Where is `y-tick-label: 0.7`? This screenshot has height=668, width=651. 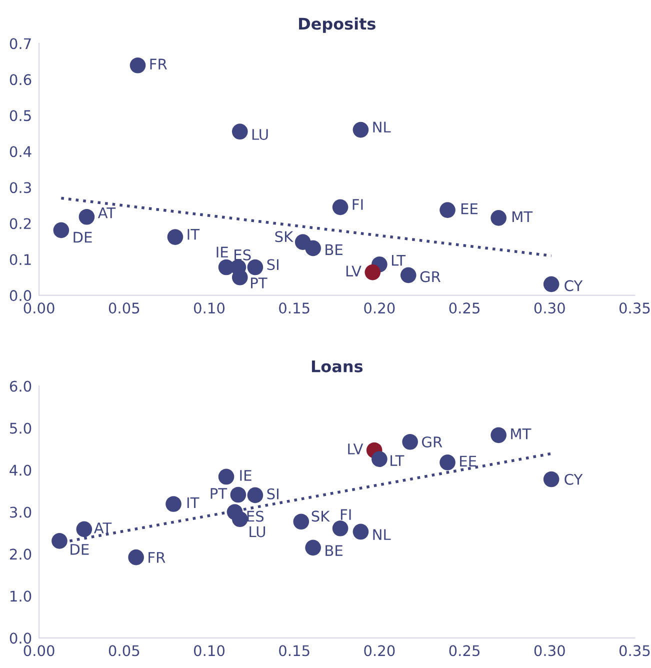
y-tick-label: 0.7 is located at coordinates (20, 44).